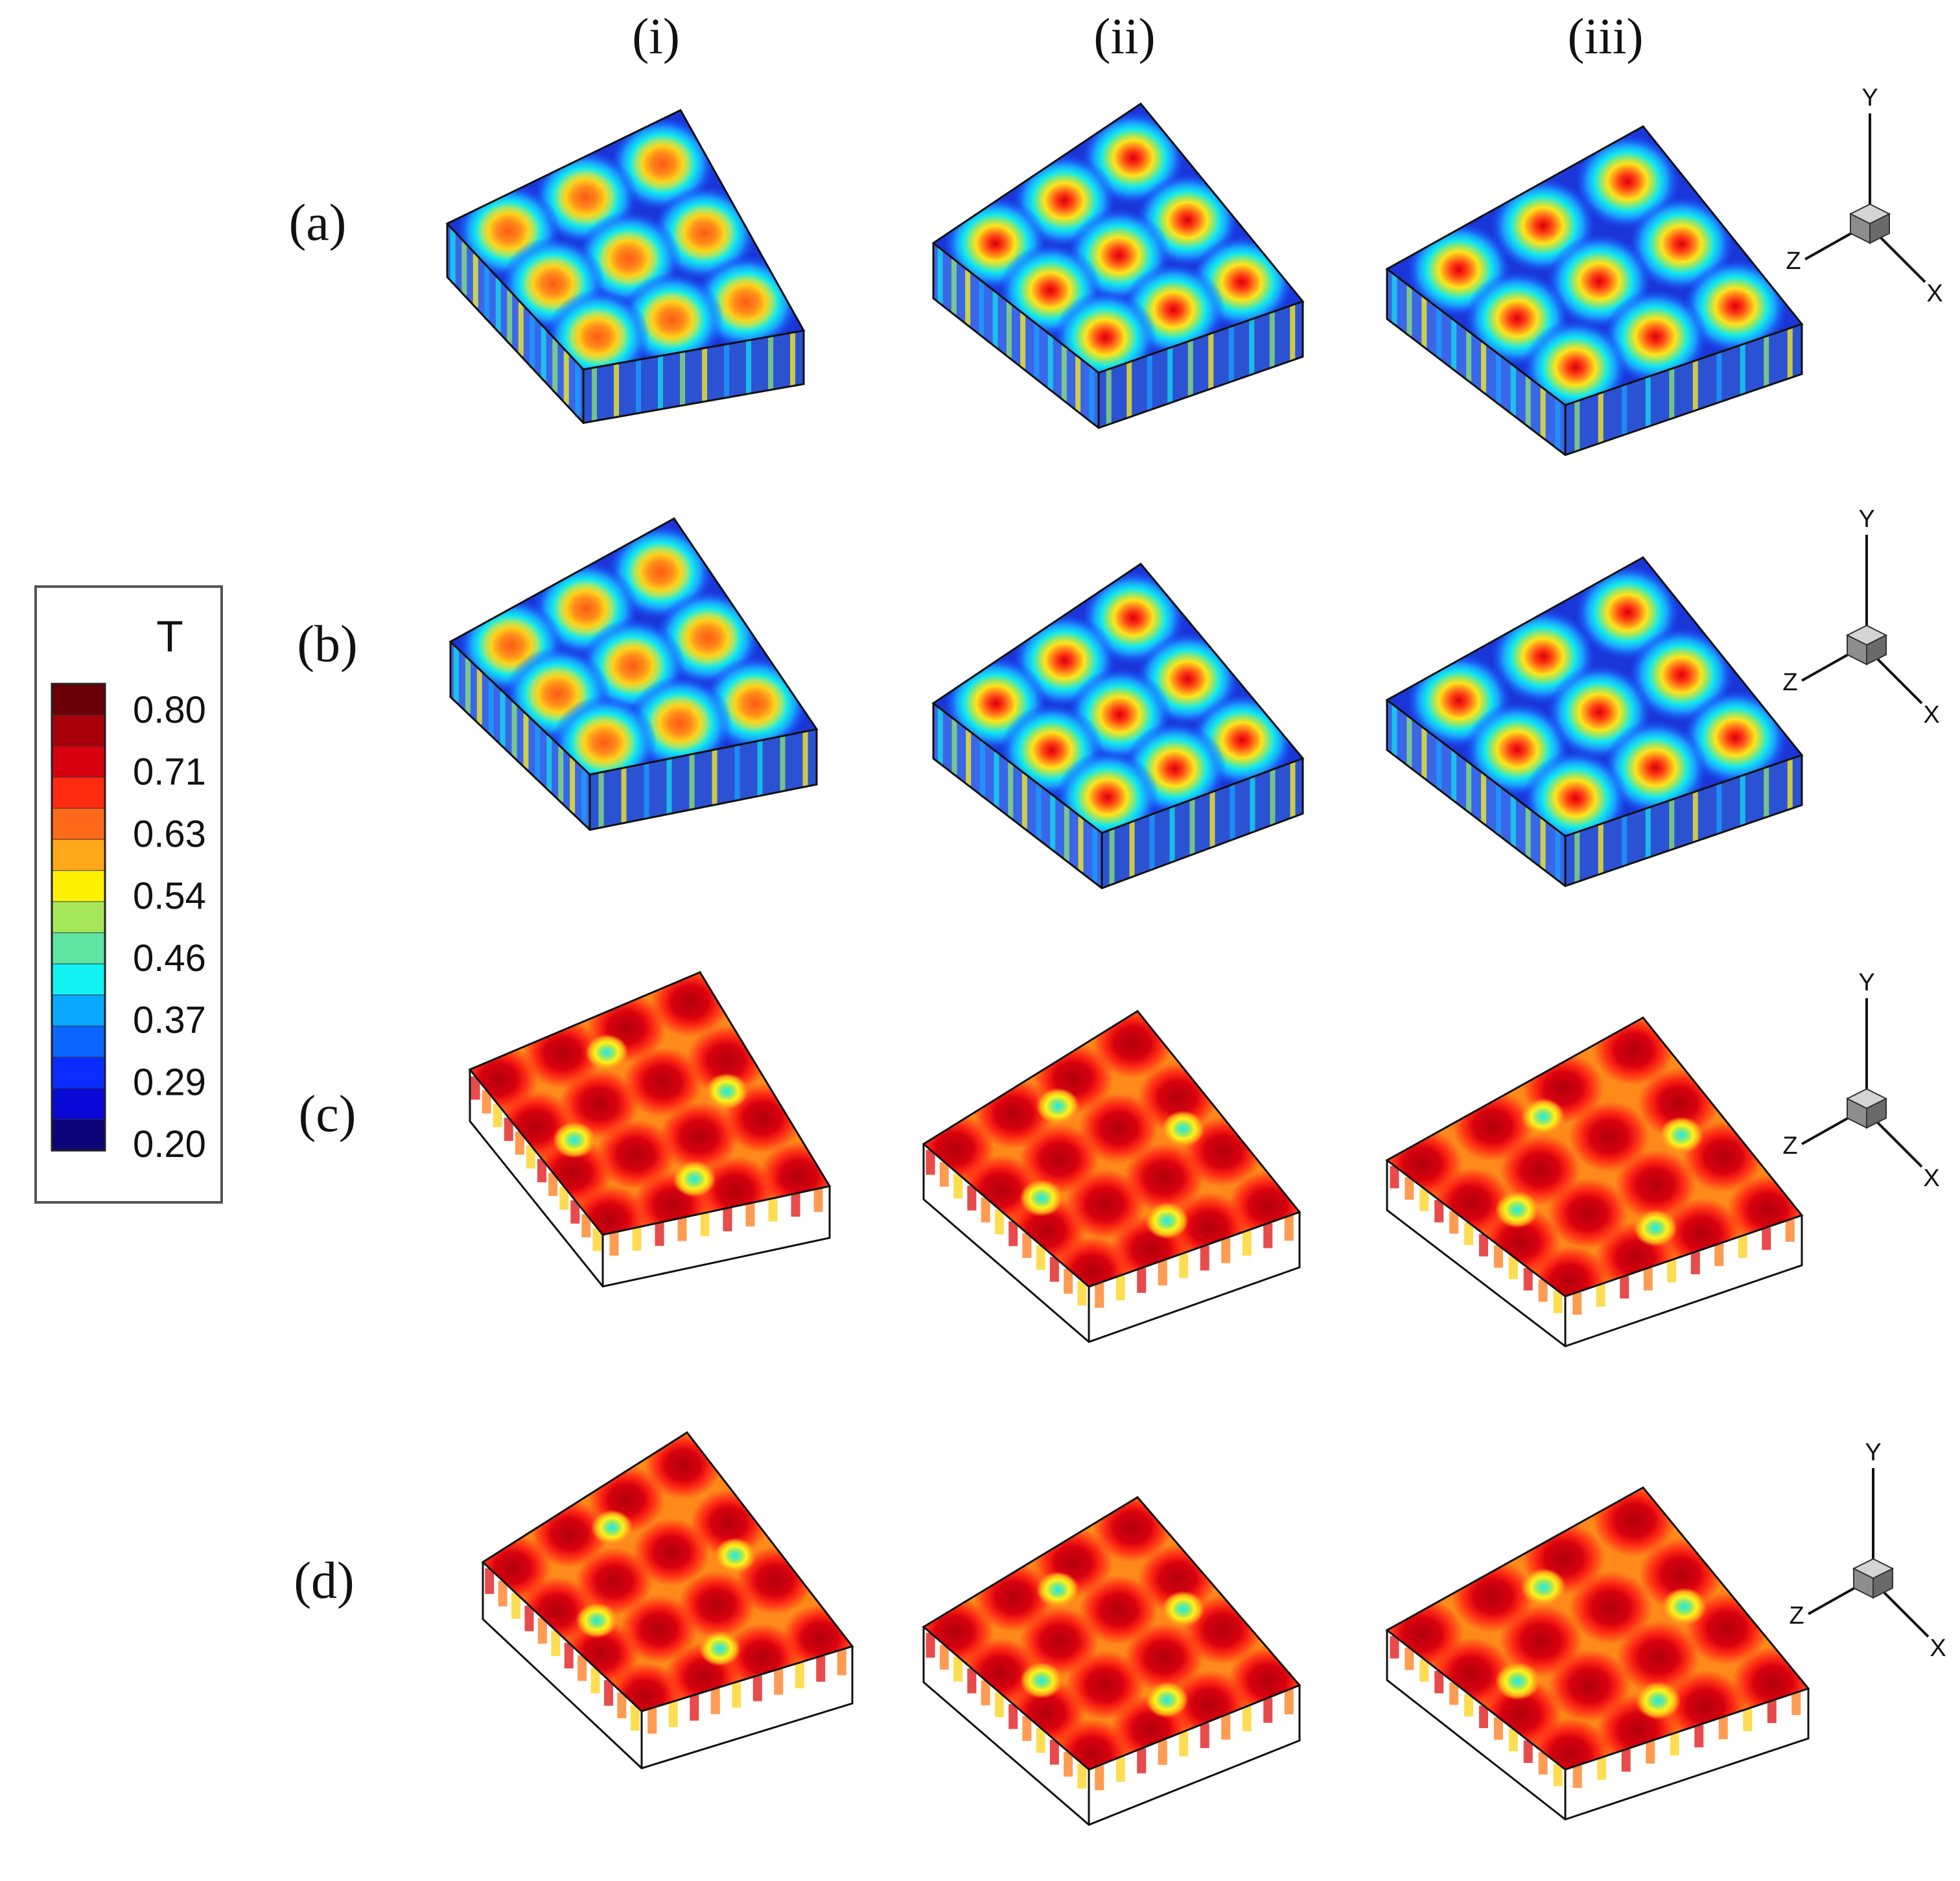 This screenshot has width=1960, height=1881. Describe the element at coordinates (169, 636) in the screenshot. I see `legend-title: T` at that location.